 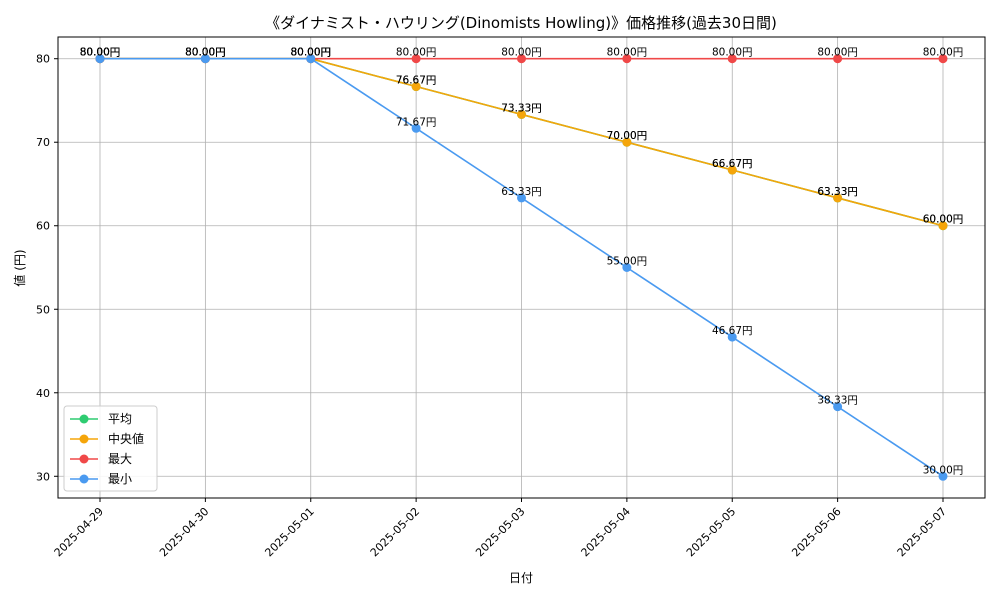 What do you see at coordinates (120, 479) in the screenshot?
I see `legend-label: 最小` at bounding box center [120, 479].